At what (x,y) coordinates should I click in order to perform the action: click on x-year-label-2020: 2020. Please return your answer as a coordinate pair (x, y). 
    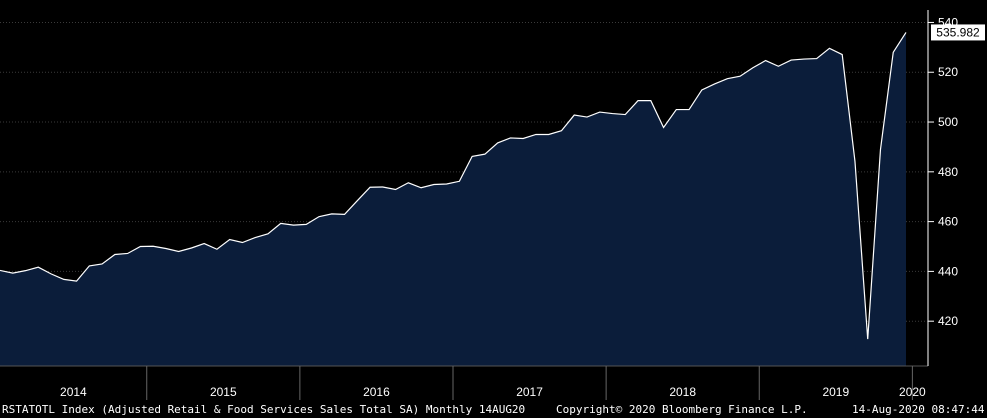
    Looking at the image, I should click on (912, 392).